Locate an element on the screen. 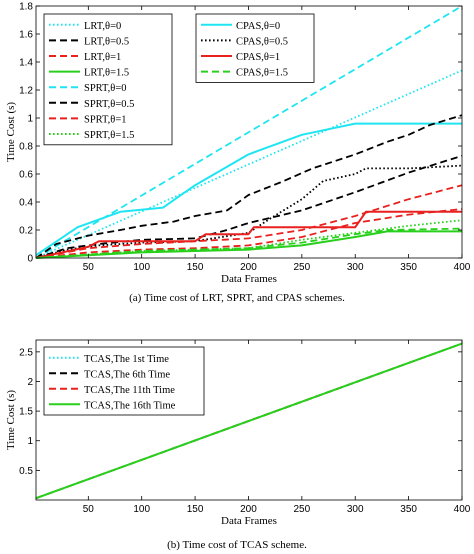  legend-label-cpas-0: CPAS,θ=0 is located at coordinates (258, 26).